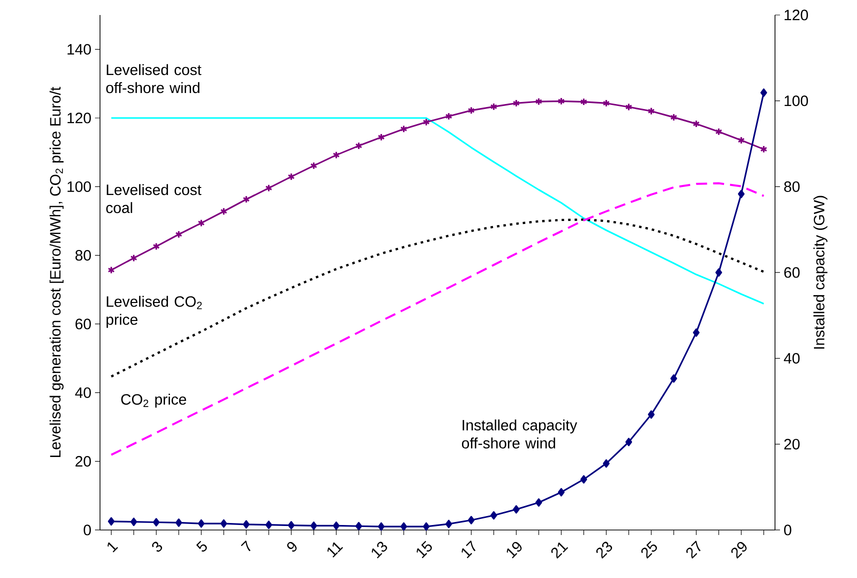 This screenshot has height=578, width=857. I want to click on x-tick-label: 21, so click(559, 550).